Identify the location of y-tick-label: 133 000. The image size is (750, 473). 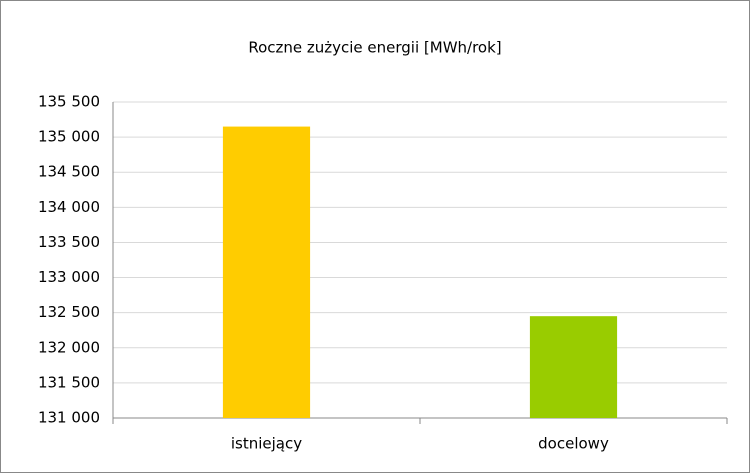
(69, 277).